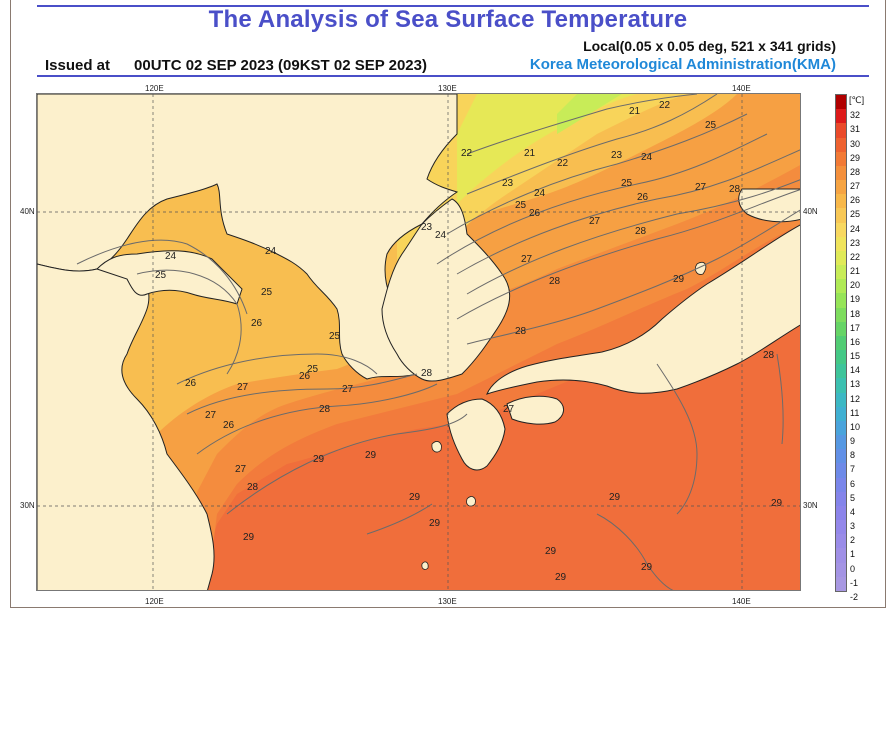  Describe the element at coordinates (853, 526) in the screenshot. I see `colorbar-tick-label: 3` at that location.